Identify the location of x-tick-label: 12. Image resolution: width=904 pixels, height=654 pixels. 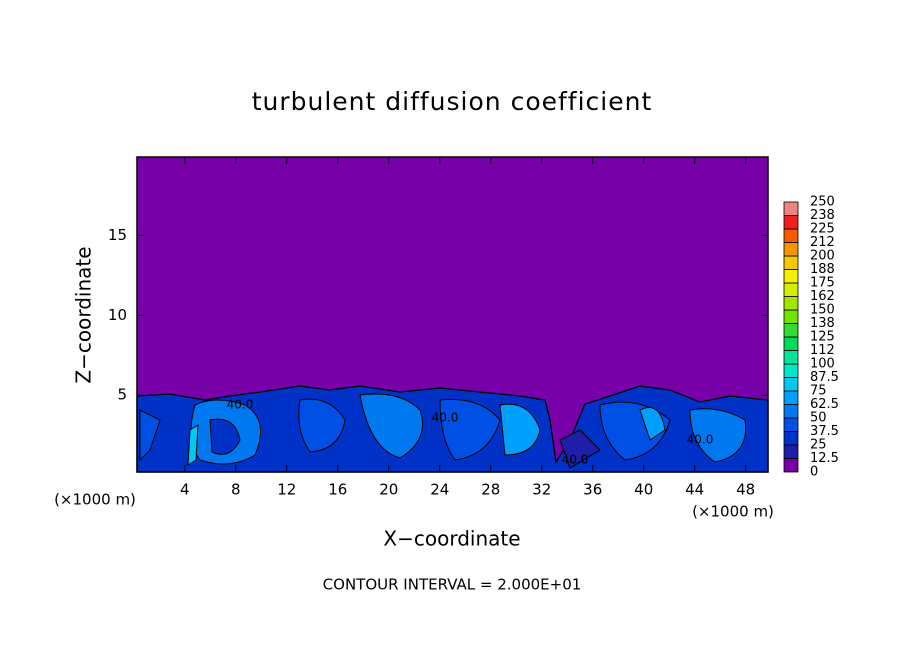
(286, 490).